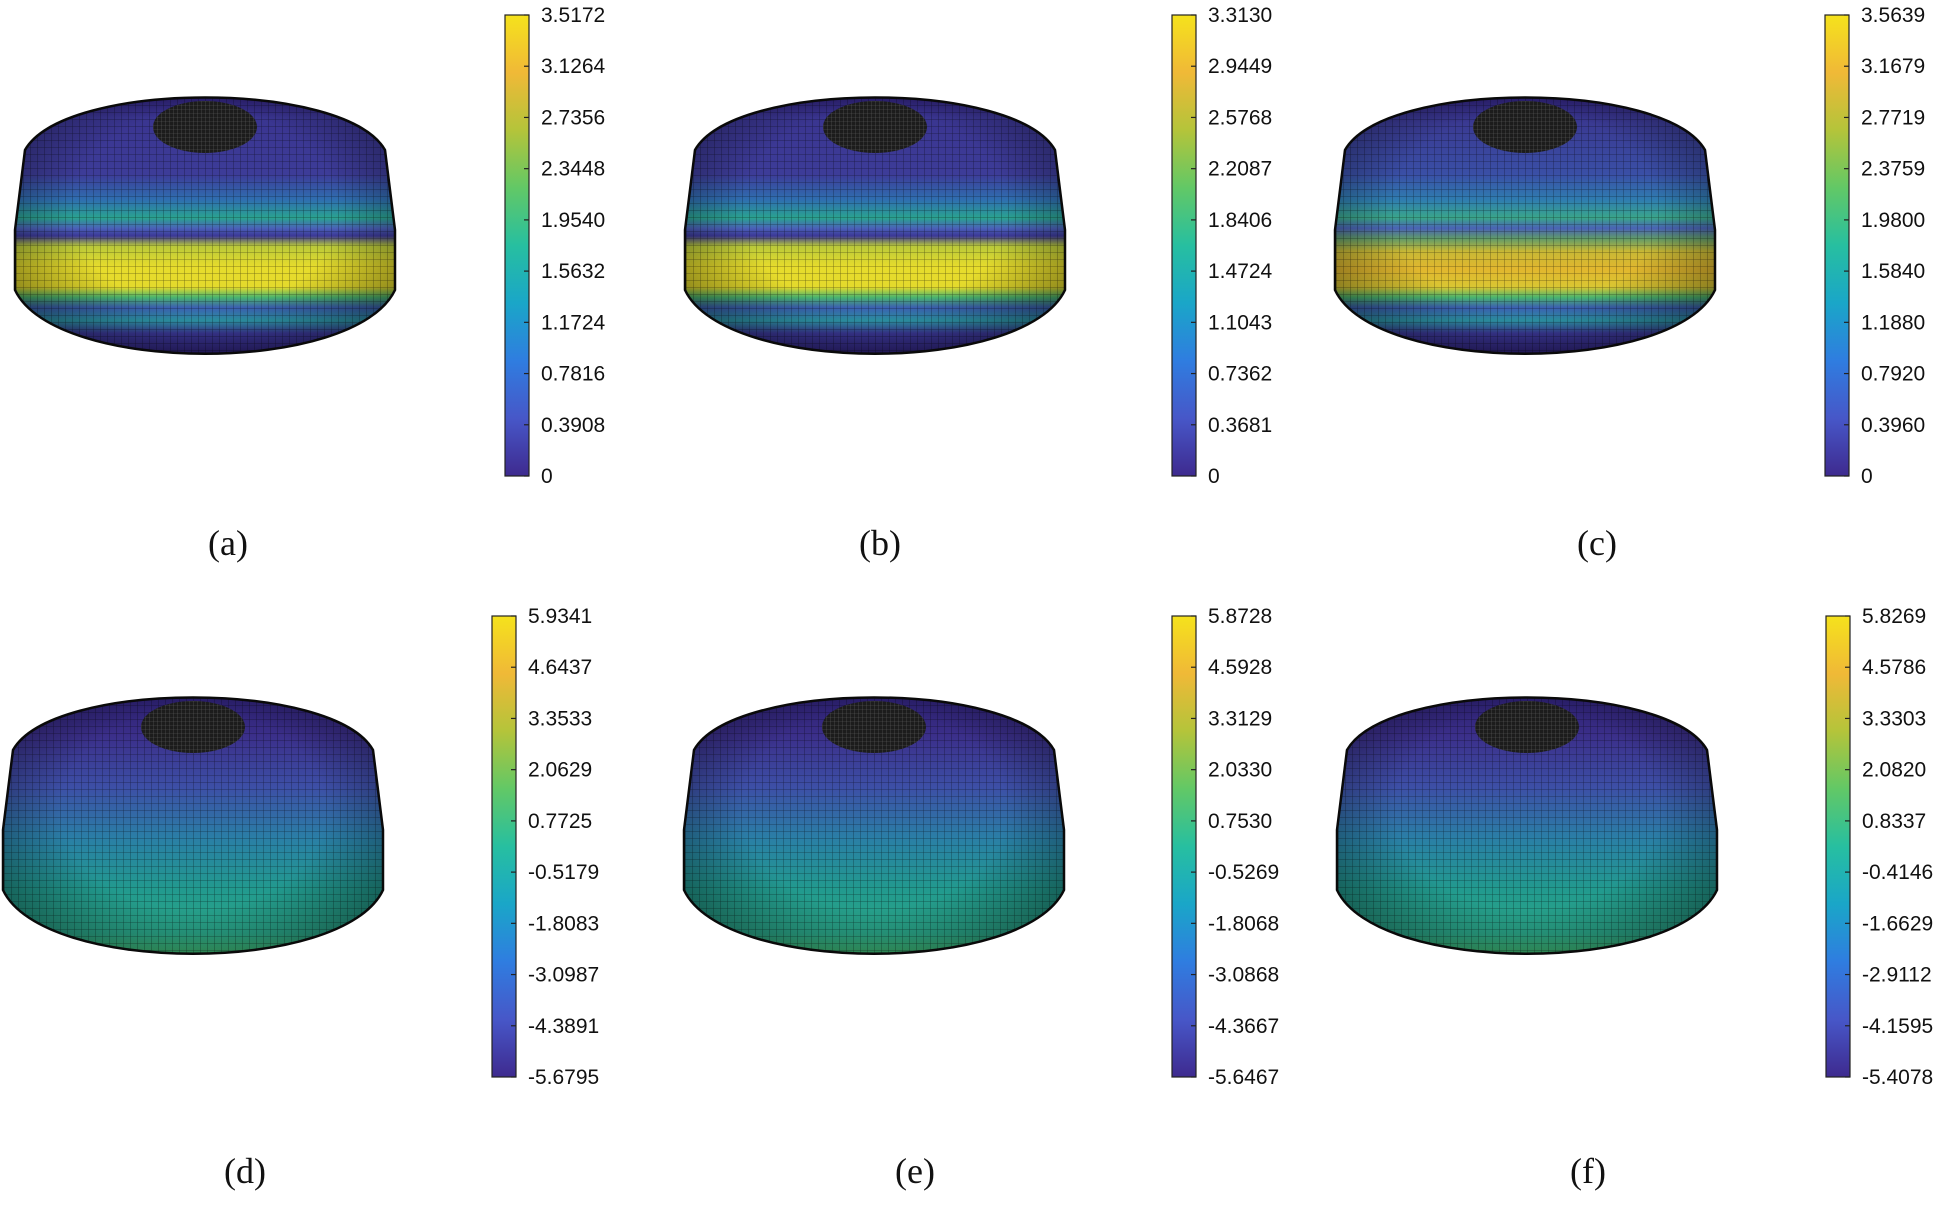  I want to click on colorbar-tick-label: 0.7530, so click(1240, 821).